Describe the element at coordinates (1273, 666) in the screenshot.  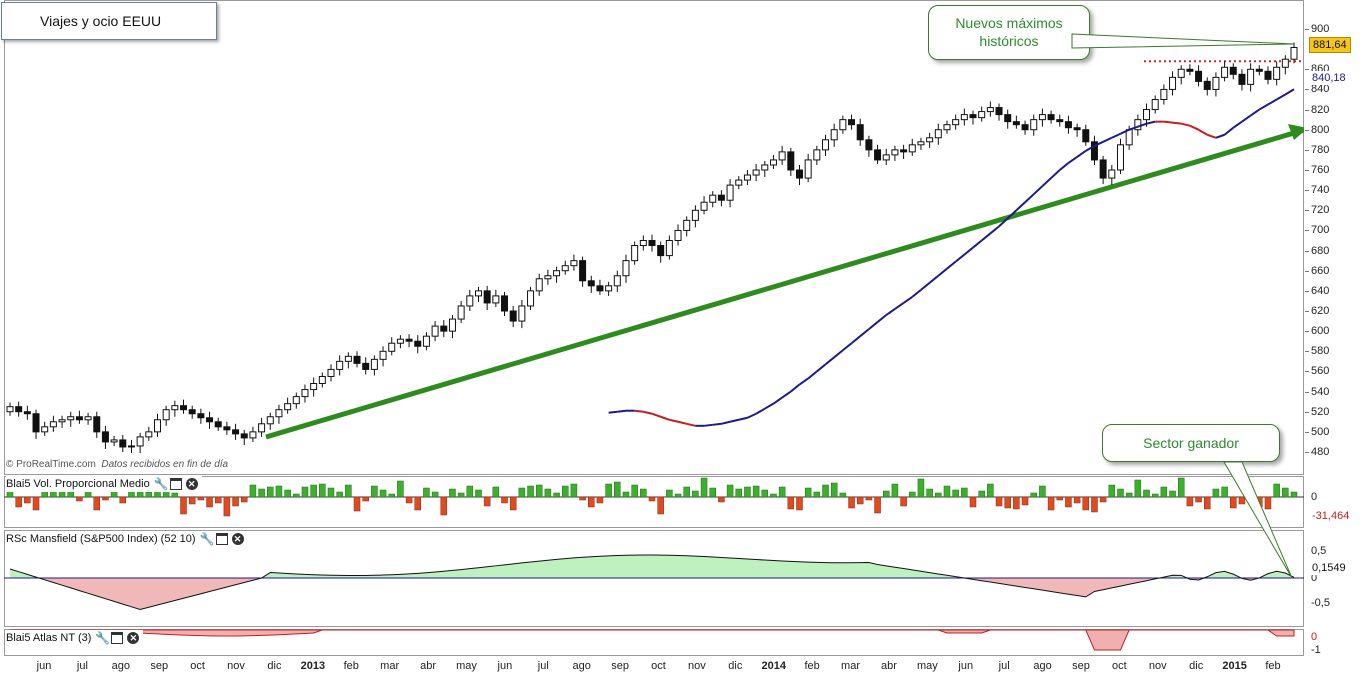
I see `time-axis-label: feb` at that location.